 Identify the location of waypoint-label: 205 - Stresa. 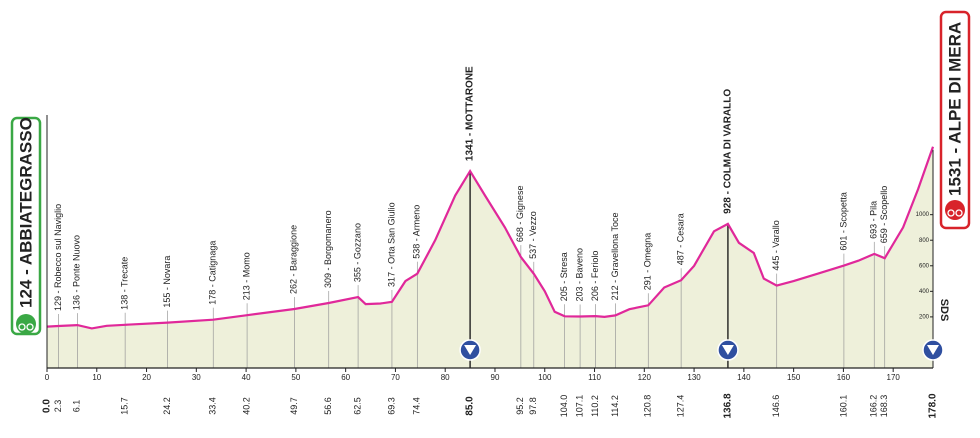
(564, 276).